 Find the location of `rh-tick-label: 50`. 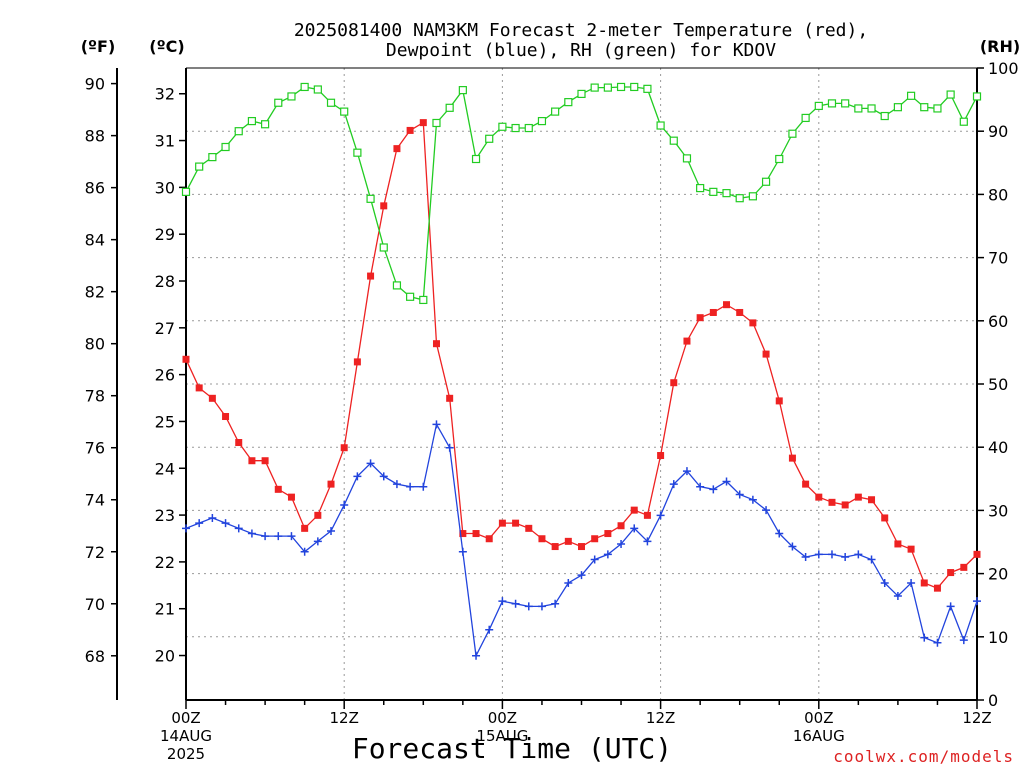

rh-tick-label: 50 is located at coordinates (998, 384).